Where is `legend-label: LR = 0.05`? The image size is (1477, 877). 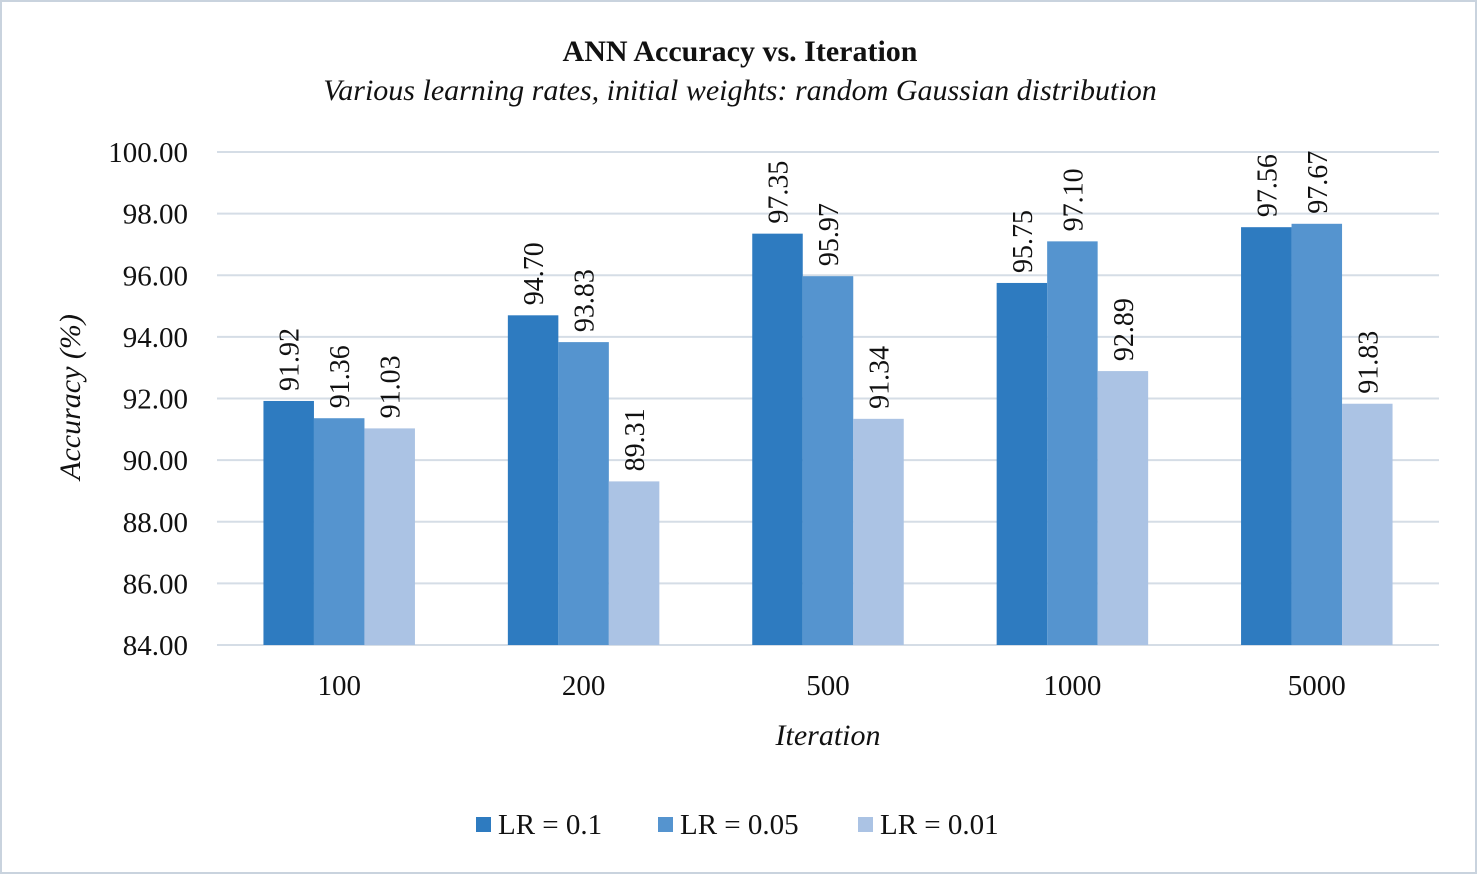 legend-label: LR = 0.05 is located at coordinates (739, 825).